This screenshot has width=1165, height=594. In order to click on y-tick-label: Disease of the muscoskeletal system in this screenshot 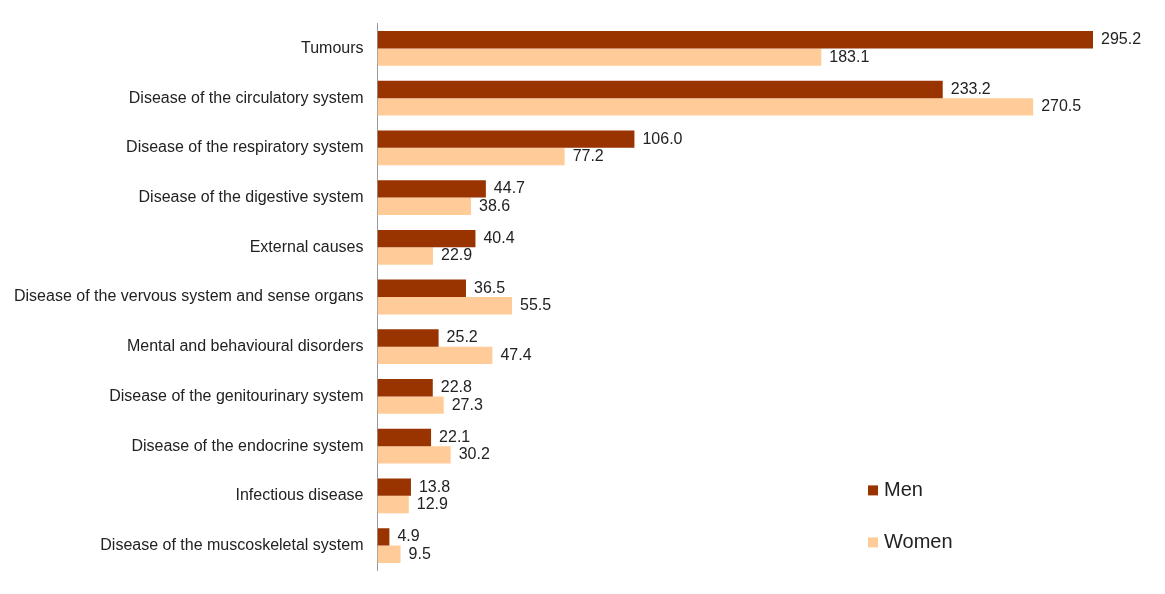, I will do `click(232, 544)`.